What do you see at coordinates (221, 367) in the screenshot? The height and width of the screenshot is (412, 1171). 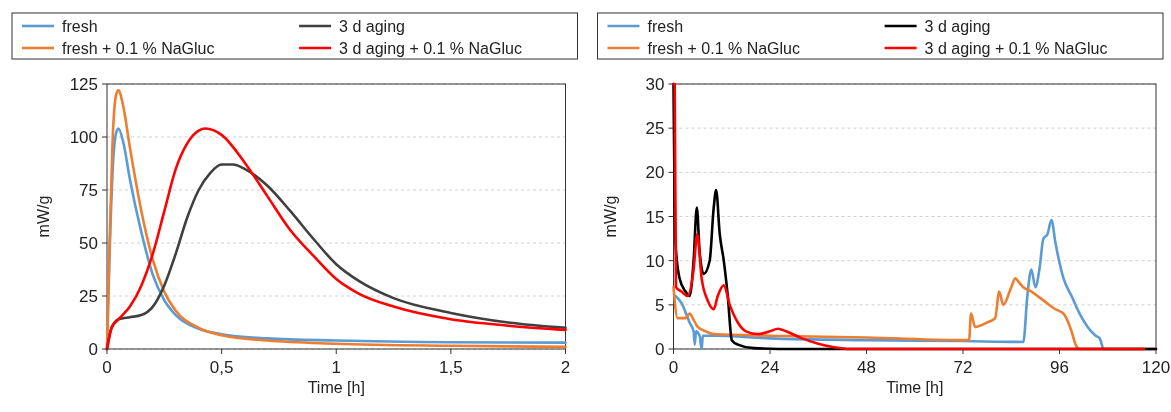 I see `x-tick-label: 0,5` at bounding box center [221, 367].